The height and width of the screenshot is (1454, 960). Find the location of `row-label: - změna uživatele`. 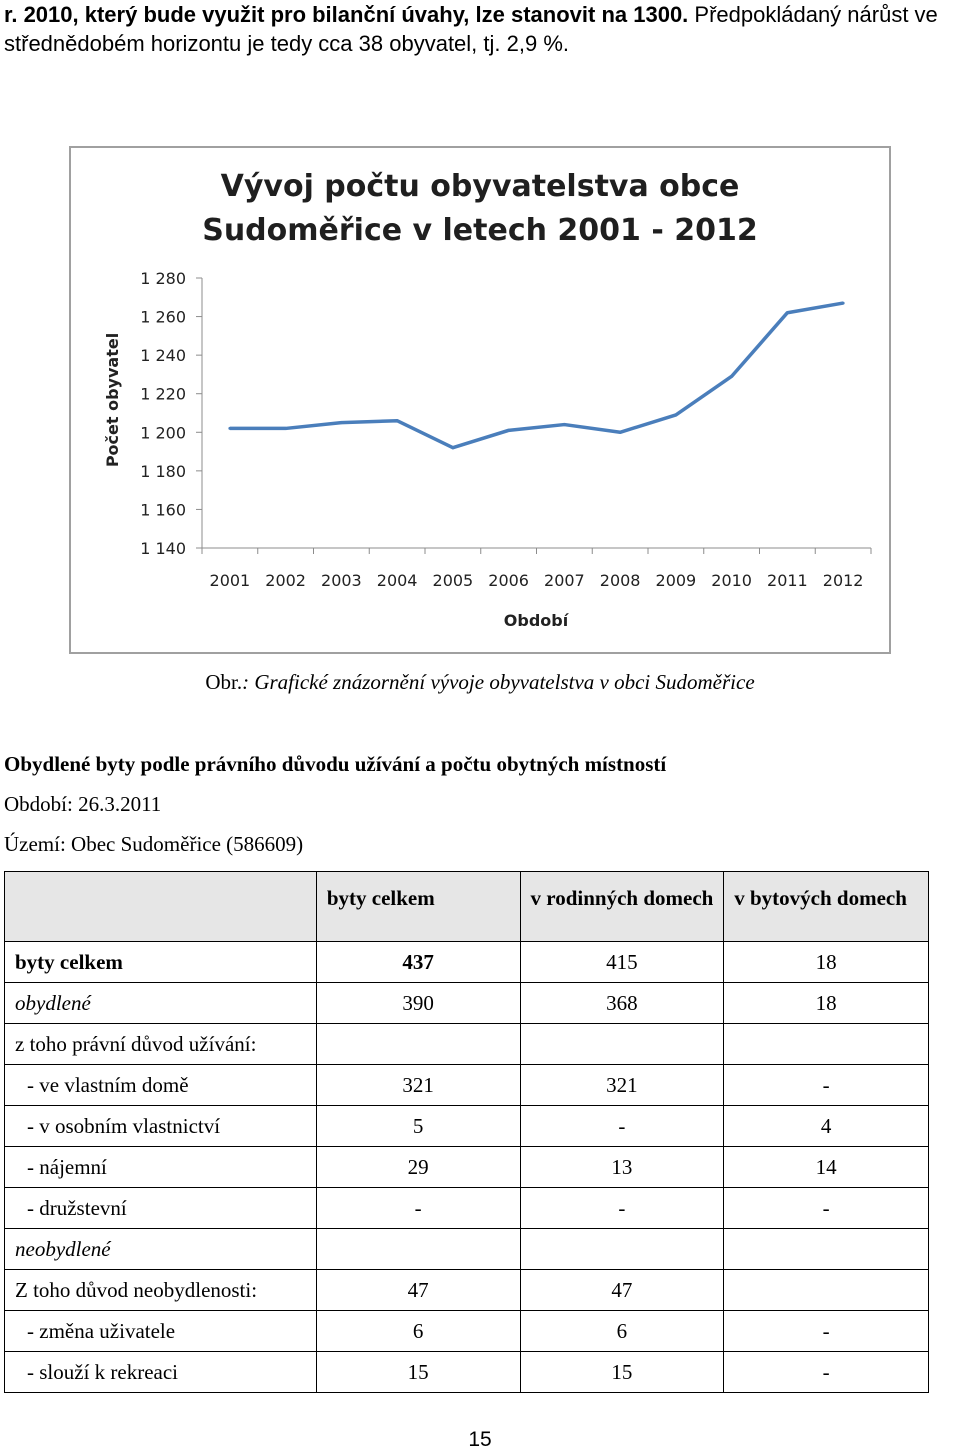

row-label: - změna uživatele is located at coordinates (160, 1331).